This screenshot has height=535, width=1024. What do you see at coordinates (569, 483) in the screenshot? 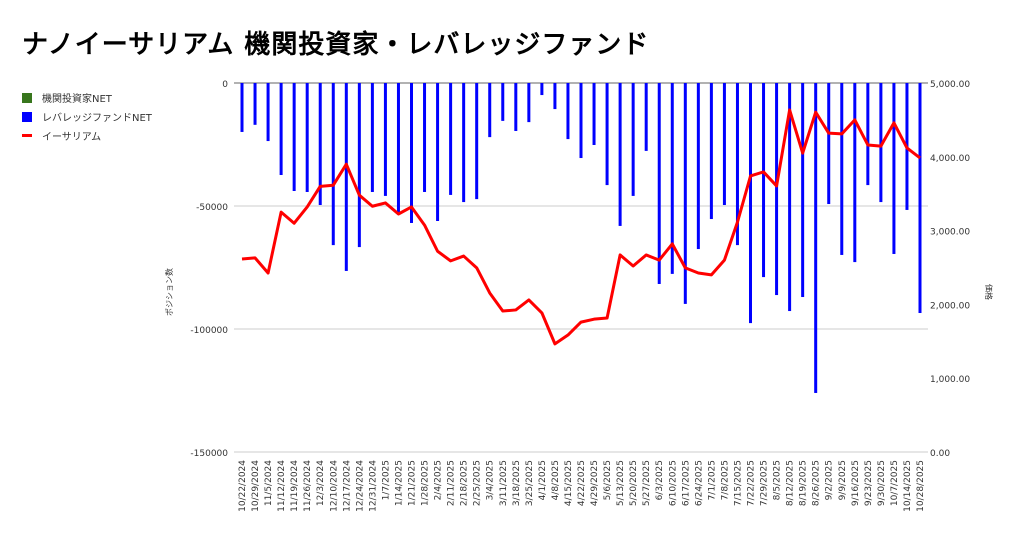
I see `x-tick-label: 4/15/2025` at bounding box center [569, 483].